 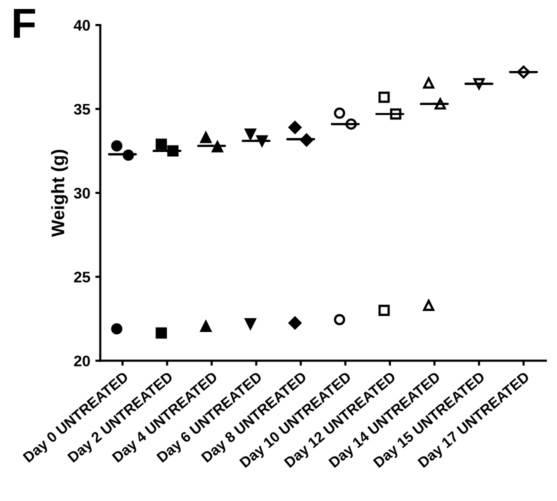 I want to click on y-tick-label: 20, so click(x=82, y=361).